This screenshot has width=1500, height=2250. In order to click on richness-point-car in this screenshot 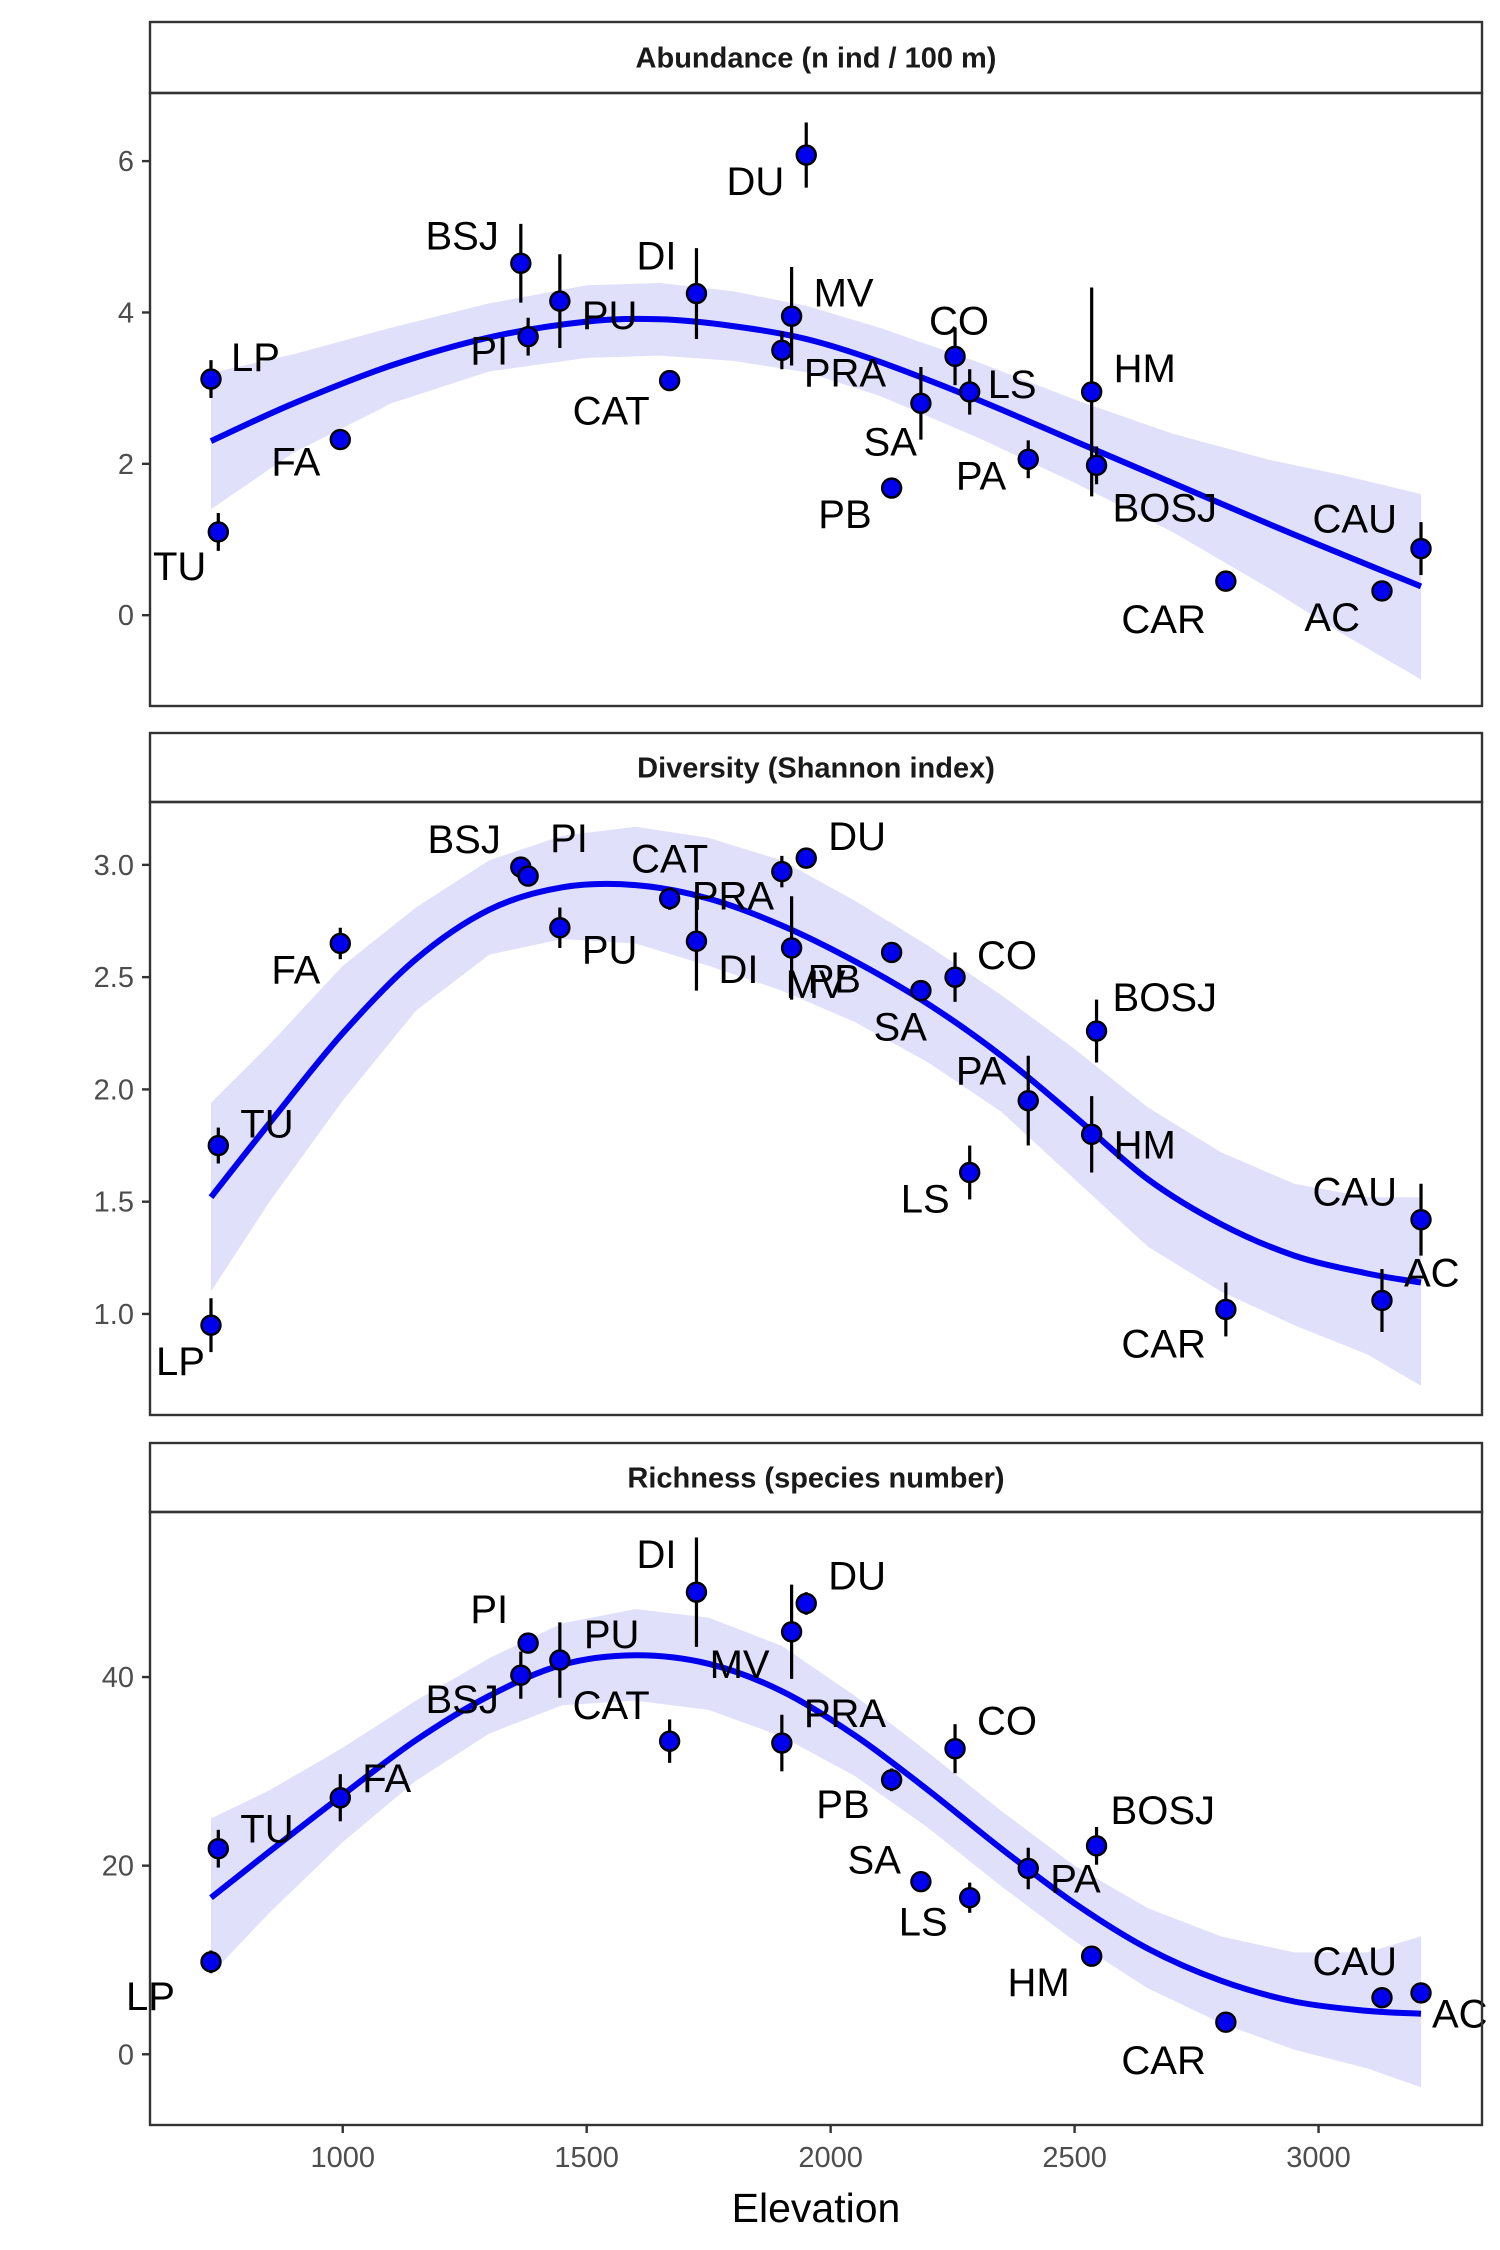, I will do `click(1226, 2022)`.